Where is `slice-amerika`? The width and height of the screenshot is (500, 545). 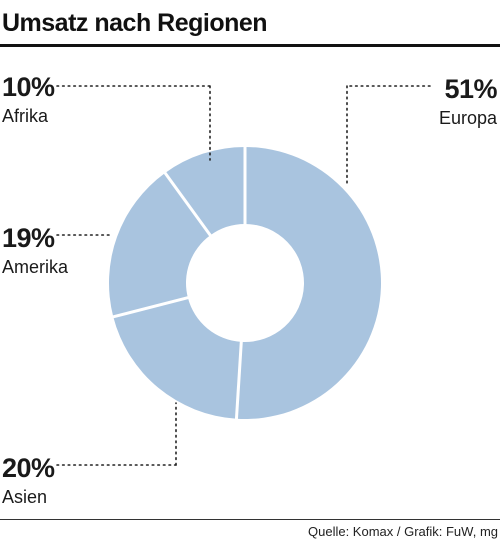 slice-amerika is located at coordinates (159, 244).